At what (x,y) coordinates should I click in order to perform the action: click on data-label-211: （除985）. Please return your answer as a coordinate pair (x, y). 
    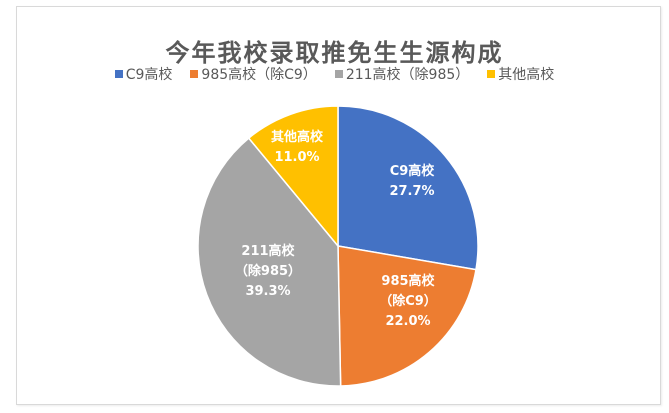
    Looking at the image, I should click on (268, 271).